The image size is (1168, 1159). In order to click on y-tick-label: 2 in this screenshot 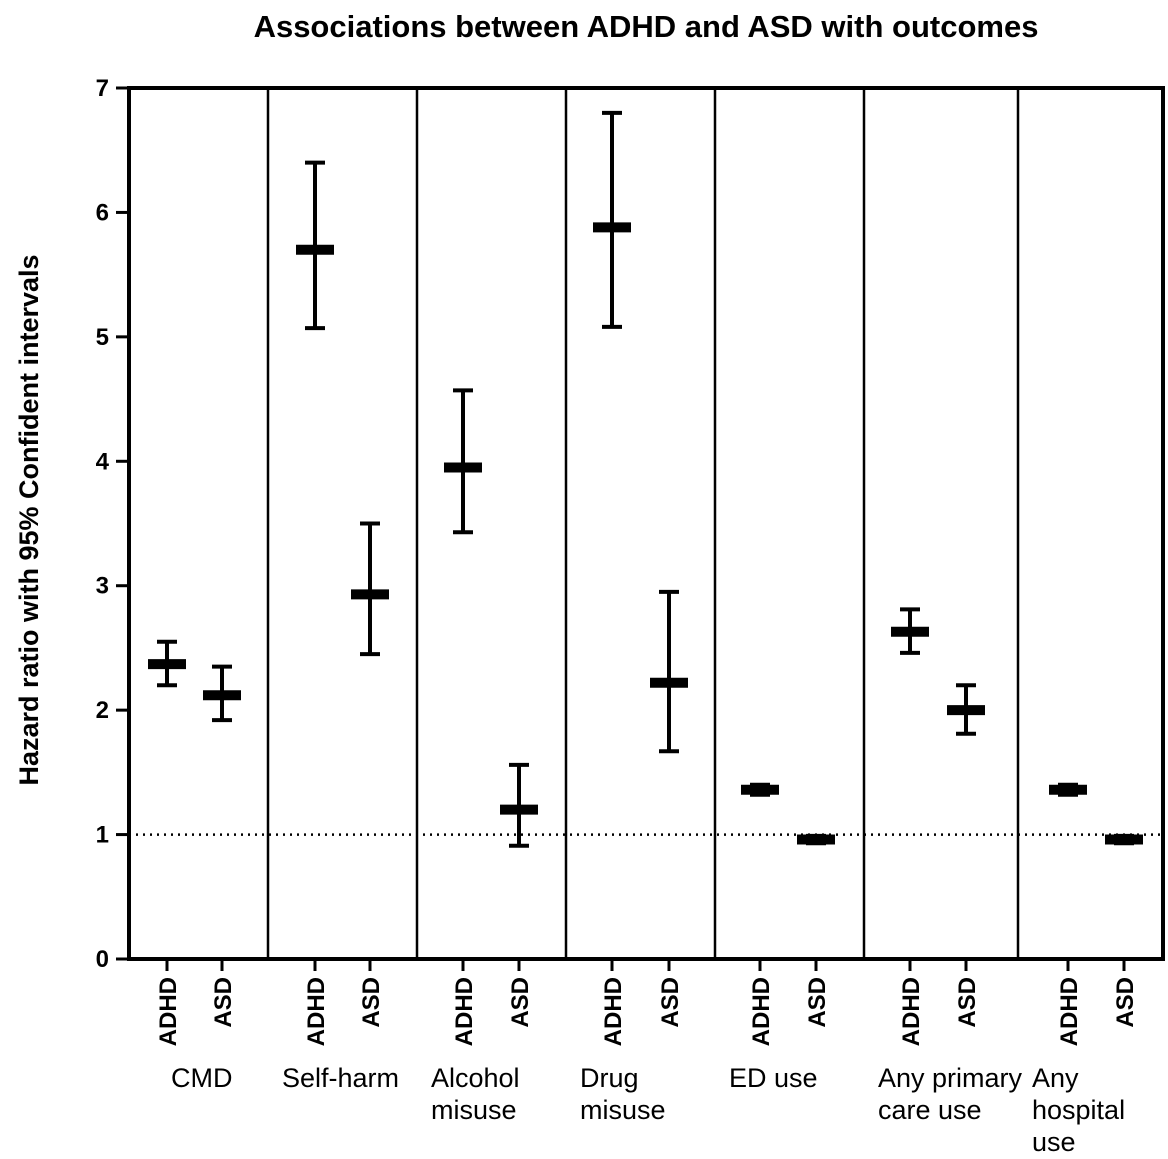, I will do `click(102, 710)`.